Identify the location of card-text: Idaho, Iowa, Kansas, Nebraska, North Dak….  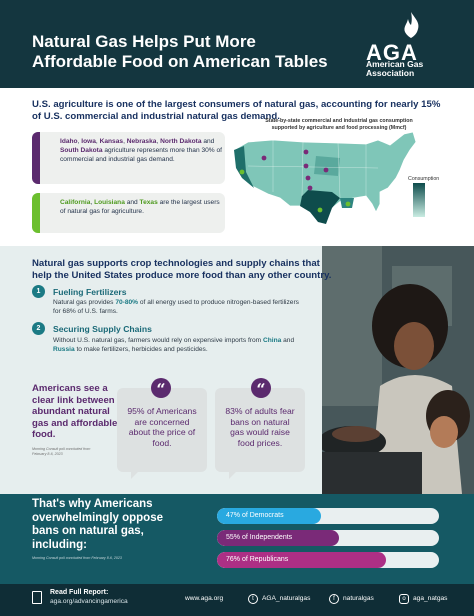
(141, 150).